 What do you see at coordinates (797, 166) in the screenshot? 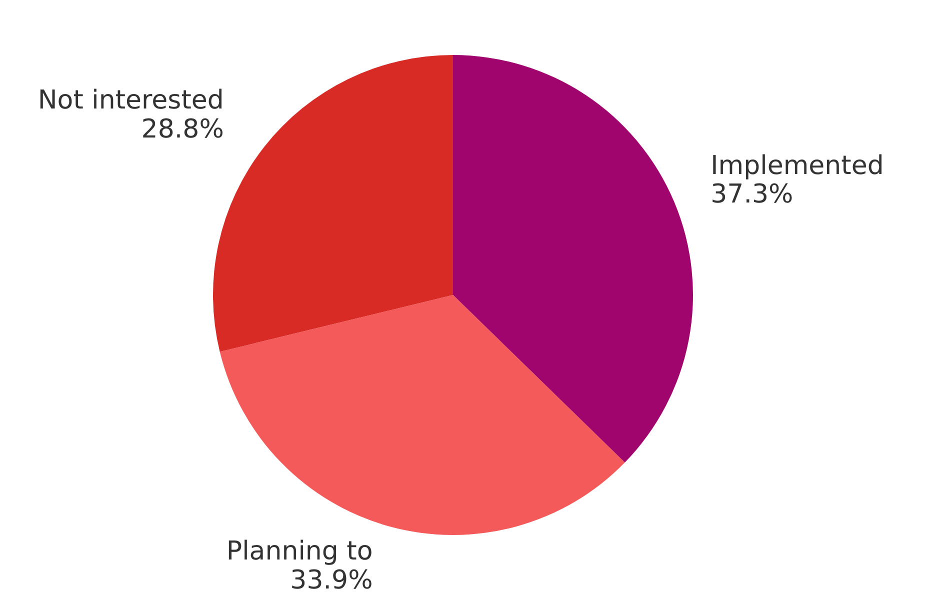
I see `slice-label: Implemented` at bounding box center [797, 166].